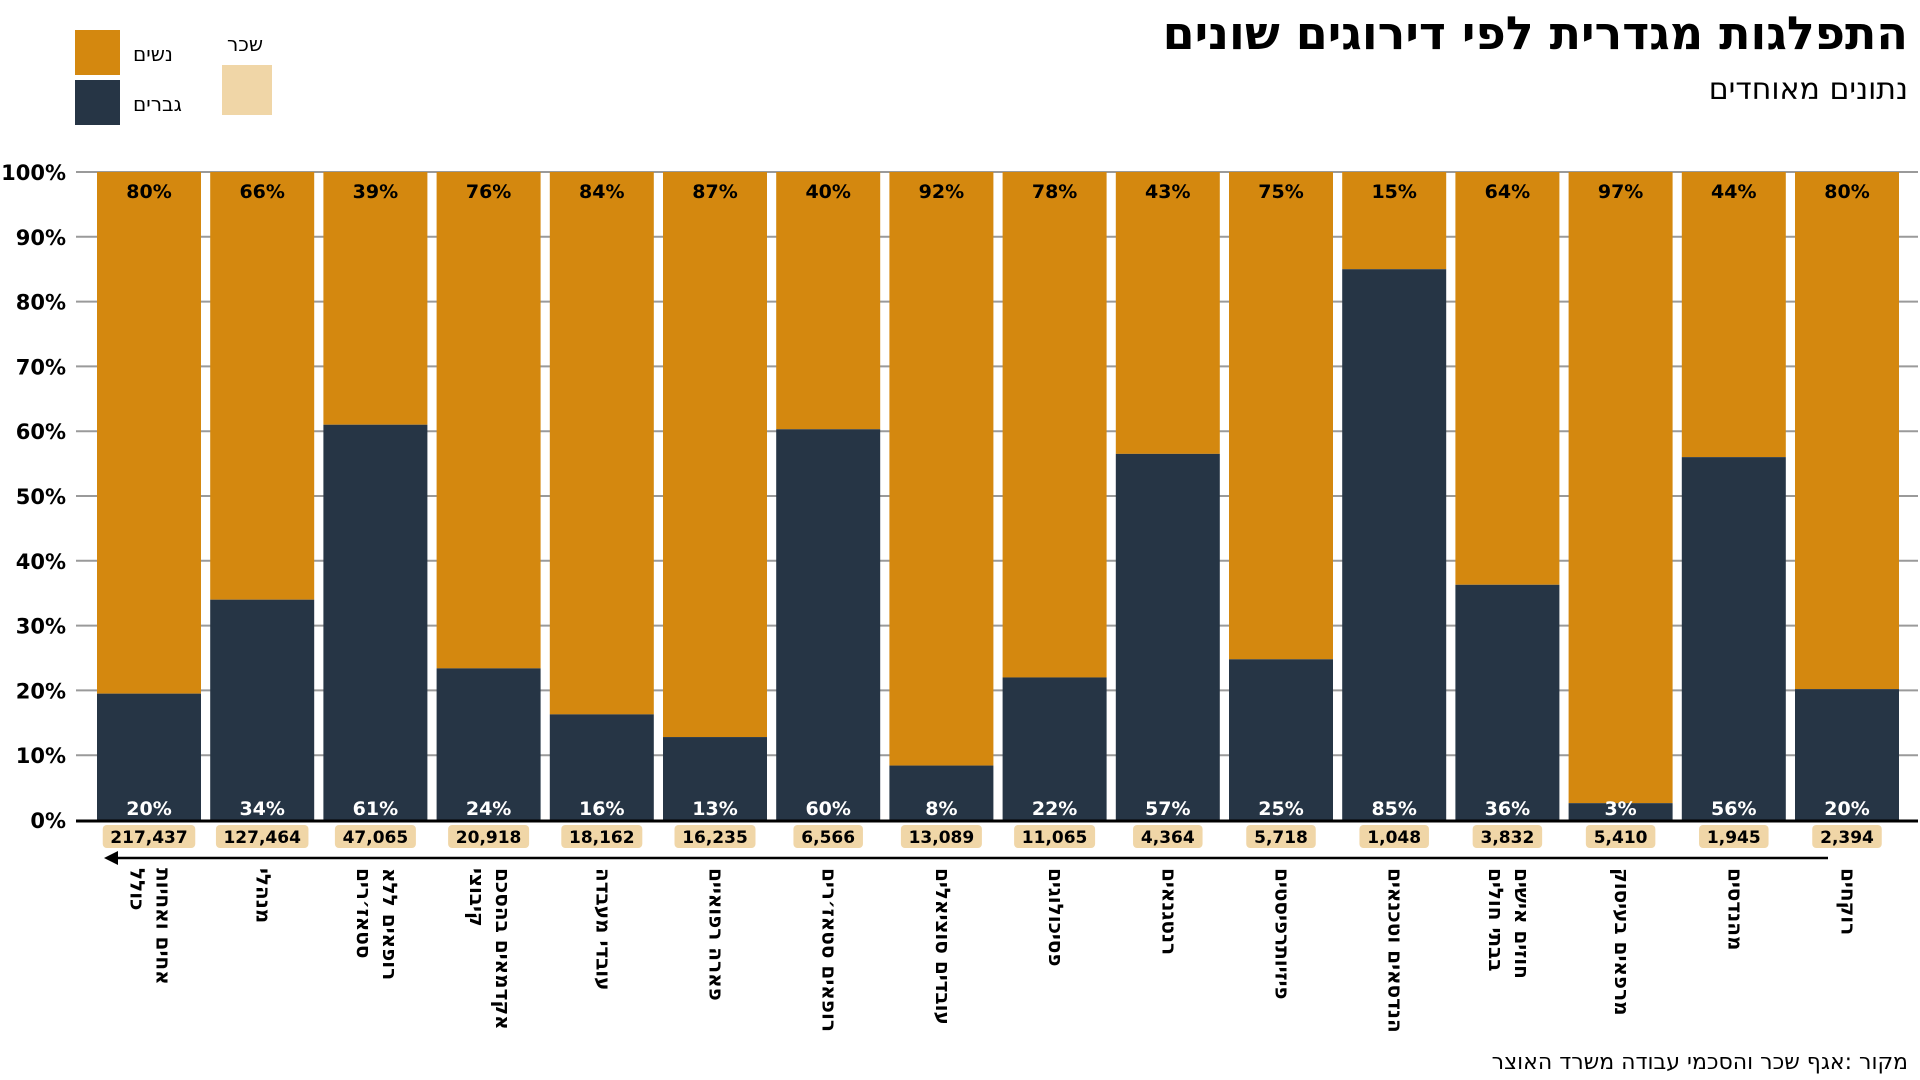 The height and width of the screenshot is (1080, 1920). Describe the element at coordinates (1055, 838) in the screenshot. I see `salary-label: 11,065` at that location.